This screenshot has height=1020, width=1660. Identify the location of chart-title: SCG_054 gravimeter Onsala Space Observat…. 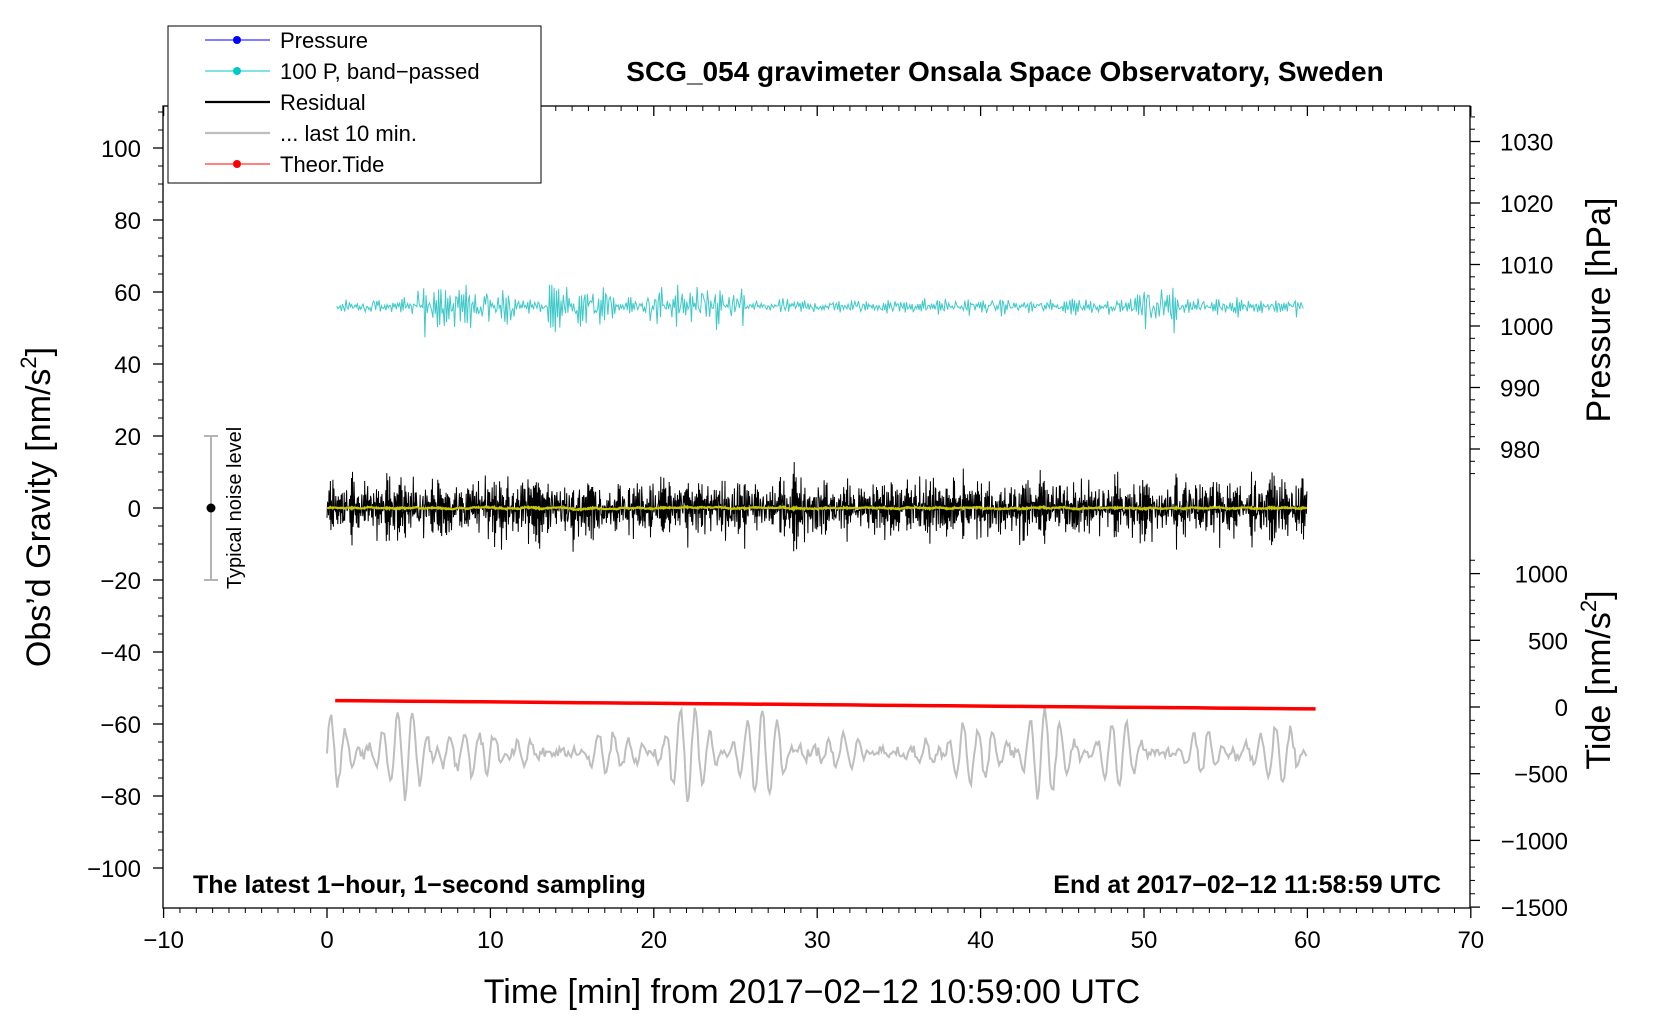
(1004, 71).